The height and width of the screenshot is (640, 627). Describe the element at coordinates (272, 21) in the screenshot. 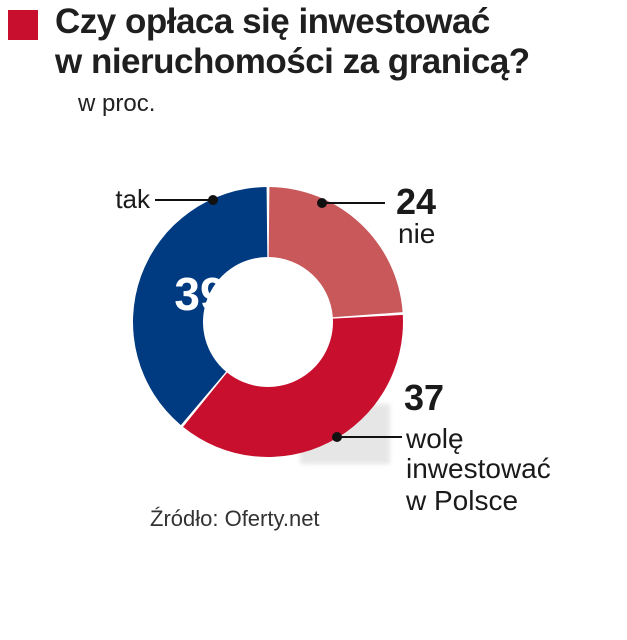

I see `chart-title-line-1: Czy opłaca się inwestować` at that location.